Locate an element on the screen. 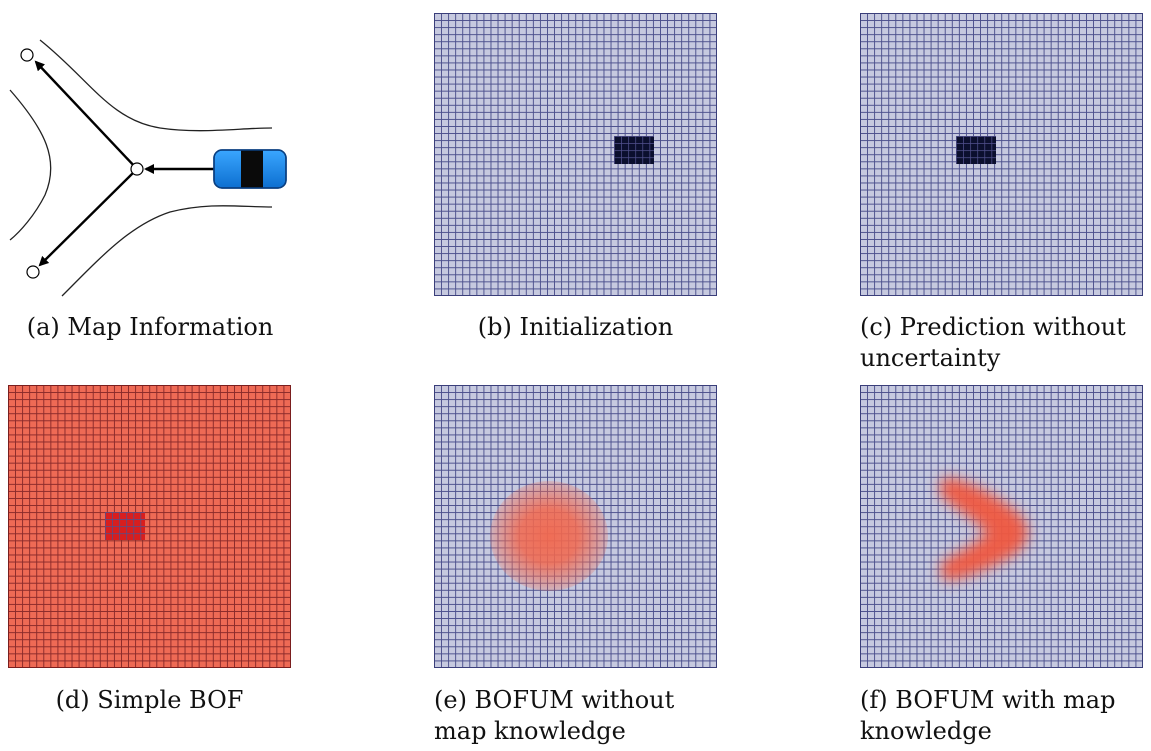  caption-f-line2: knowledge is located at coordinates (926, 731).